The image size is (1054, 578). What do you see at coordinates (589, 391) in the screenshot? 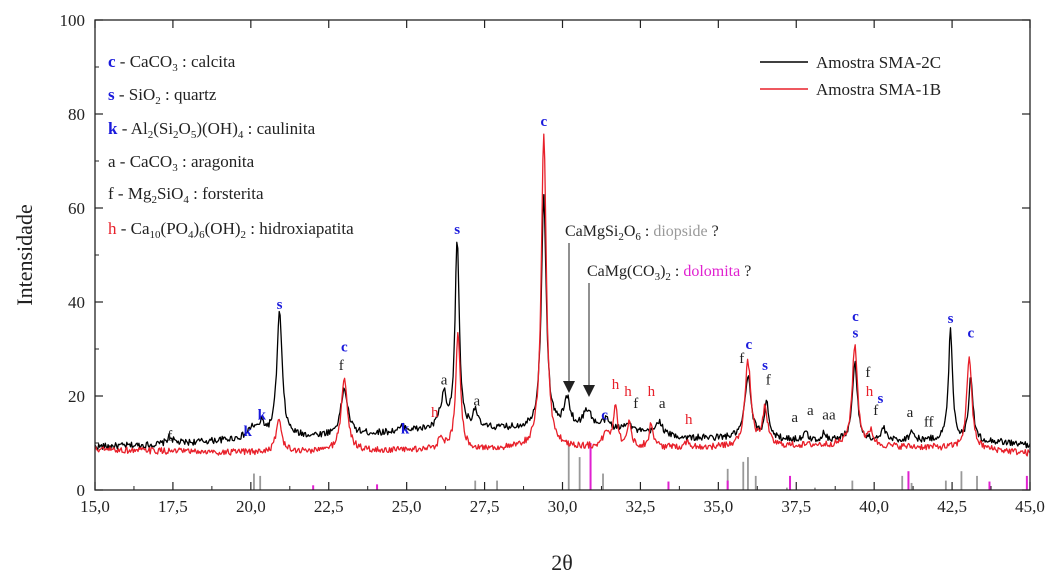
I see `annotation-dolomita-arrowhead` at bounding box center [589, 391].